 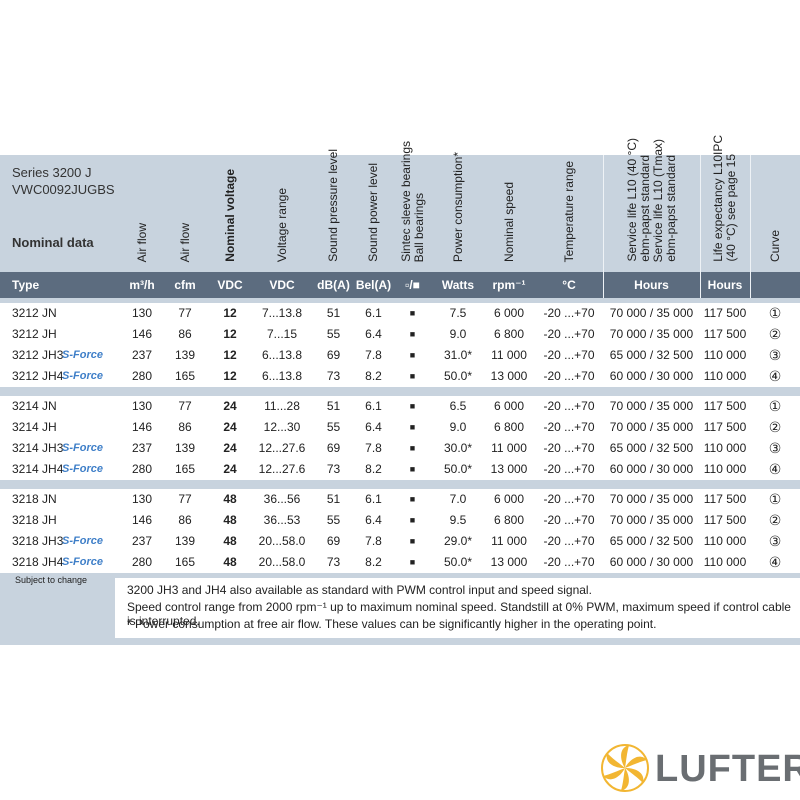 I want to click on table-cell: 3212 JH3, so click(x=38, y=355).